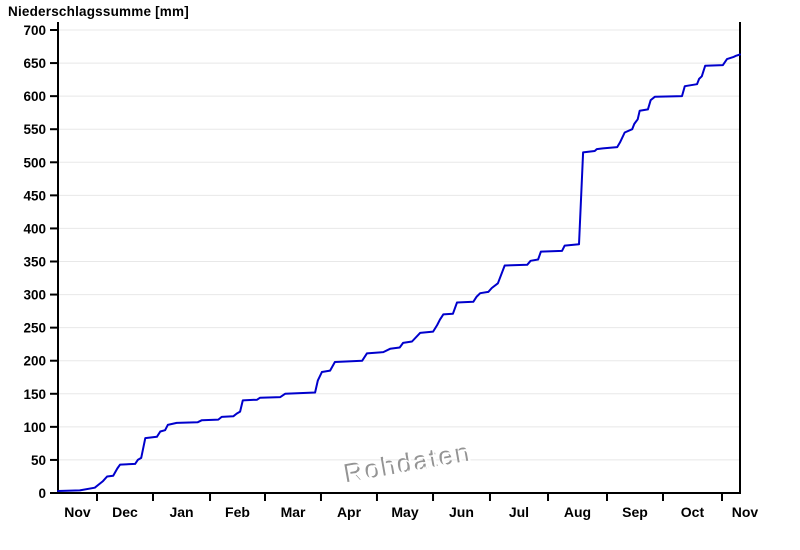 Image resolution: width=800 pixels, height=550 pixels. Describe the element at coordinates (237, 512) in the screenshot. I see `month-label-feb-3: Feb` at that location.